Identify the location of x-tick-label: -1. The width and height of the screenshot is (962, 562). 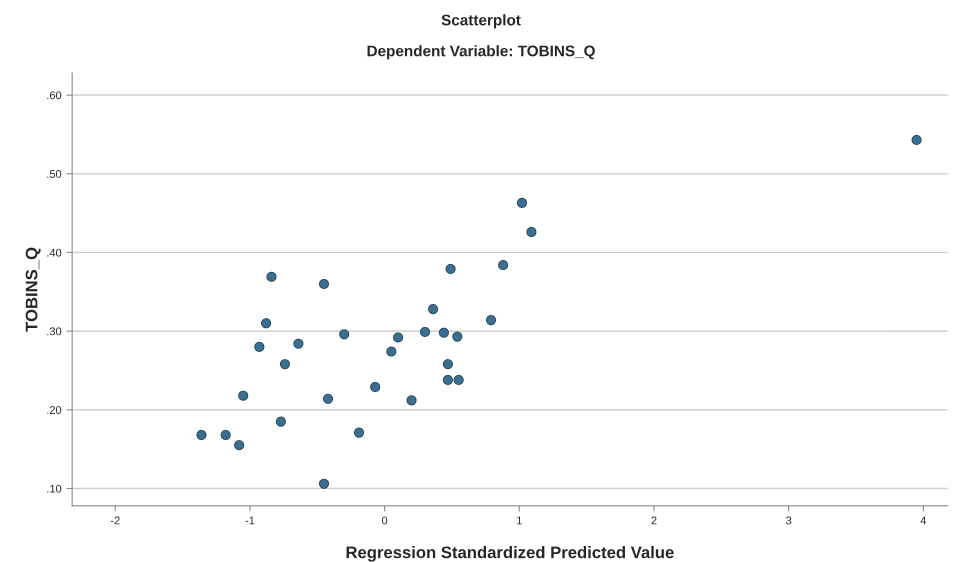
(249, 520).